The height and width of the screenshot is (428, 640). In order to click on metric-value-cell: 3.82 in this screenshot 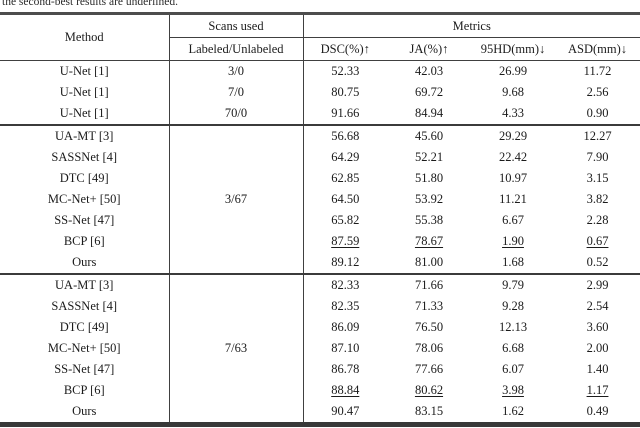, I will do `click(597, 199)`.